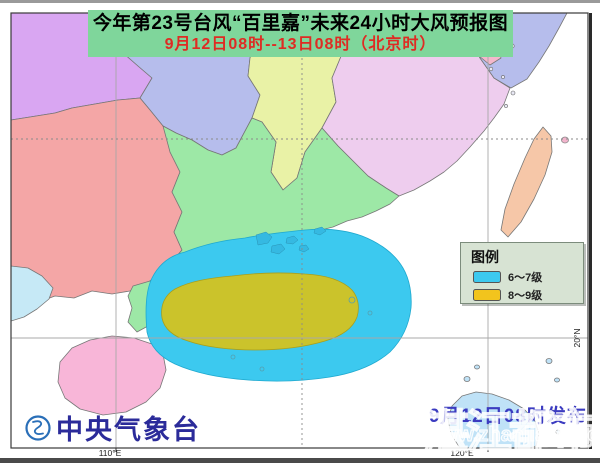 This screenshot has height=463, width=600. I want to click on wind-layer, so click(278, 304).